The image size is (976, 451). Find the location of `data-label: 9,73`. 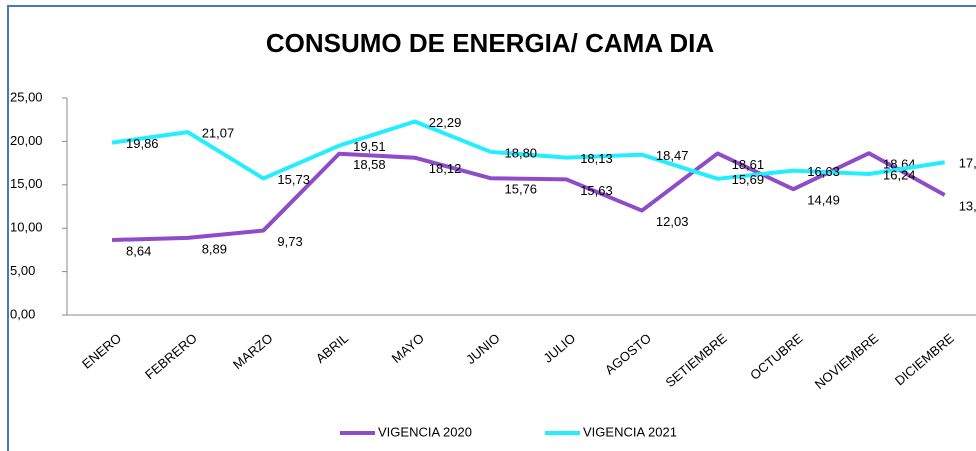

data-label: 9,73 is located at coordinates (289, 241).